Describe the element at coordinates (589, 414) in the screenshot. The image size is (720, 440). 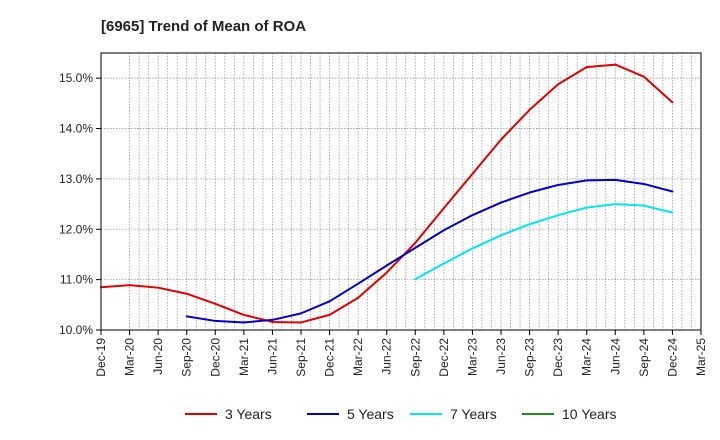
I see `legend-label: 10 Years` at that location.